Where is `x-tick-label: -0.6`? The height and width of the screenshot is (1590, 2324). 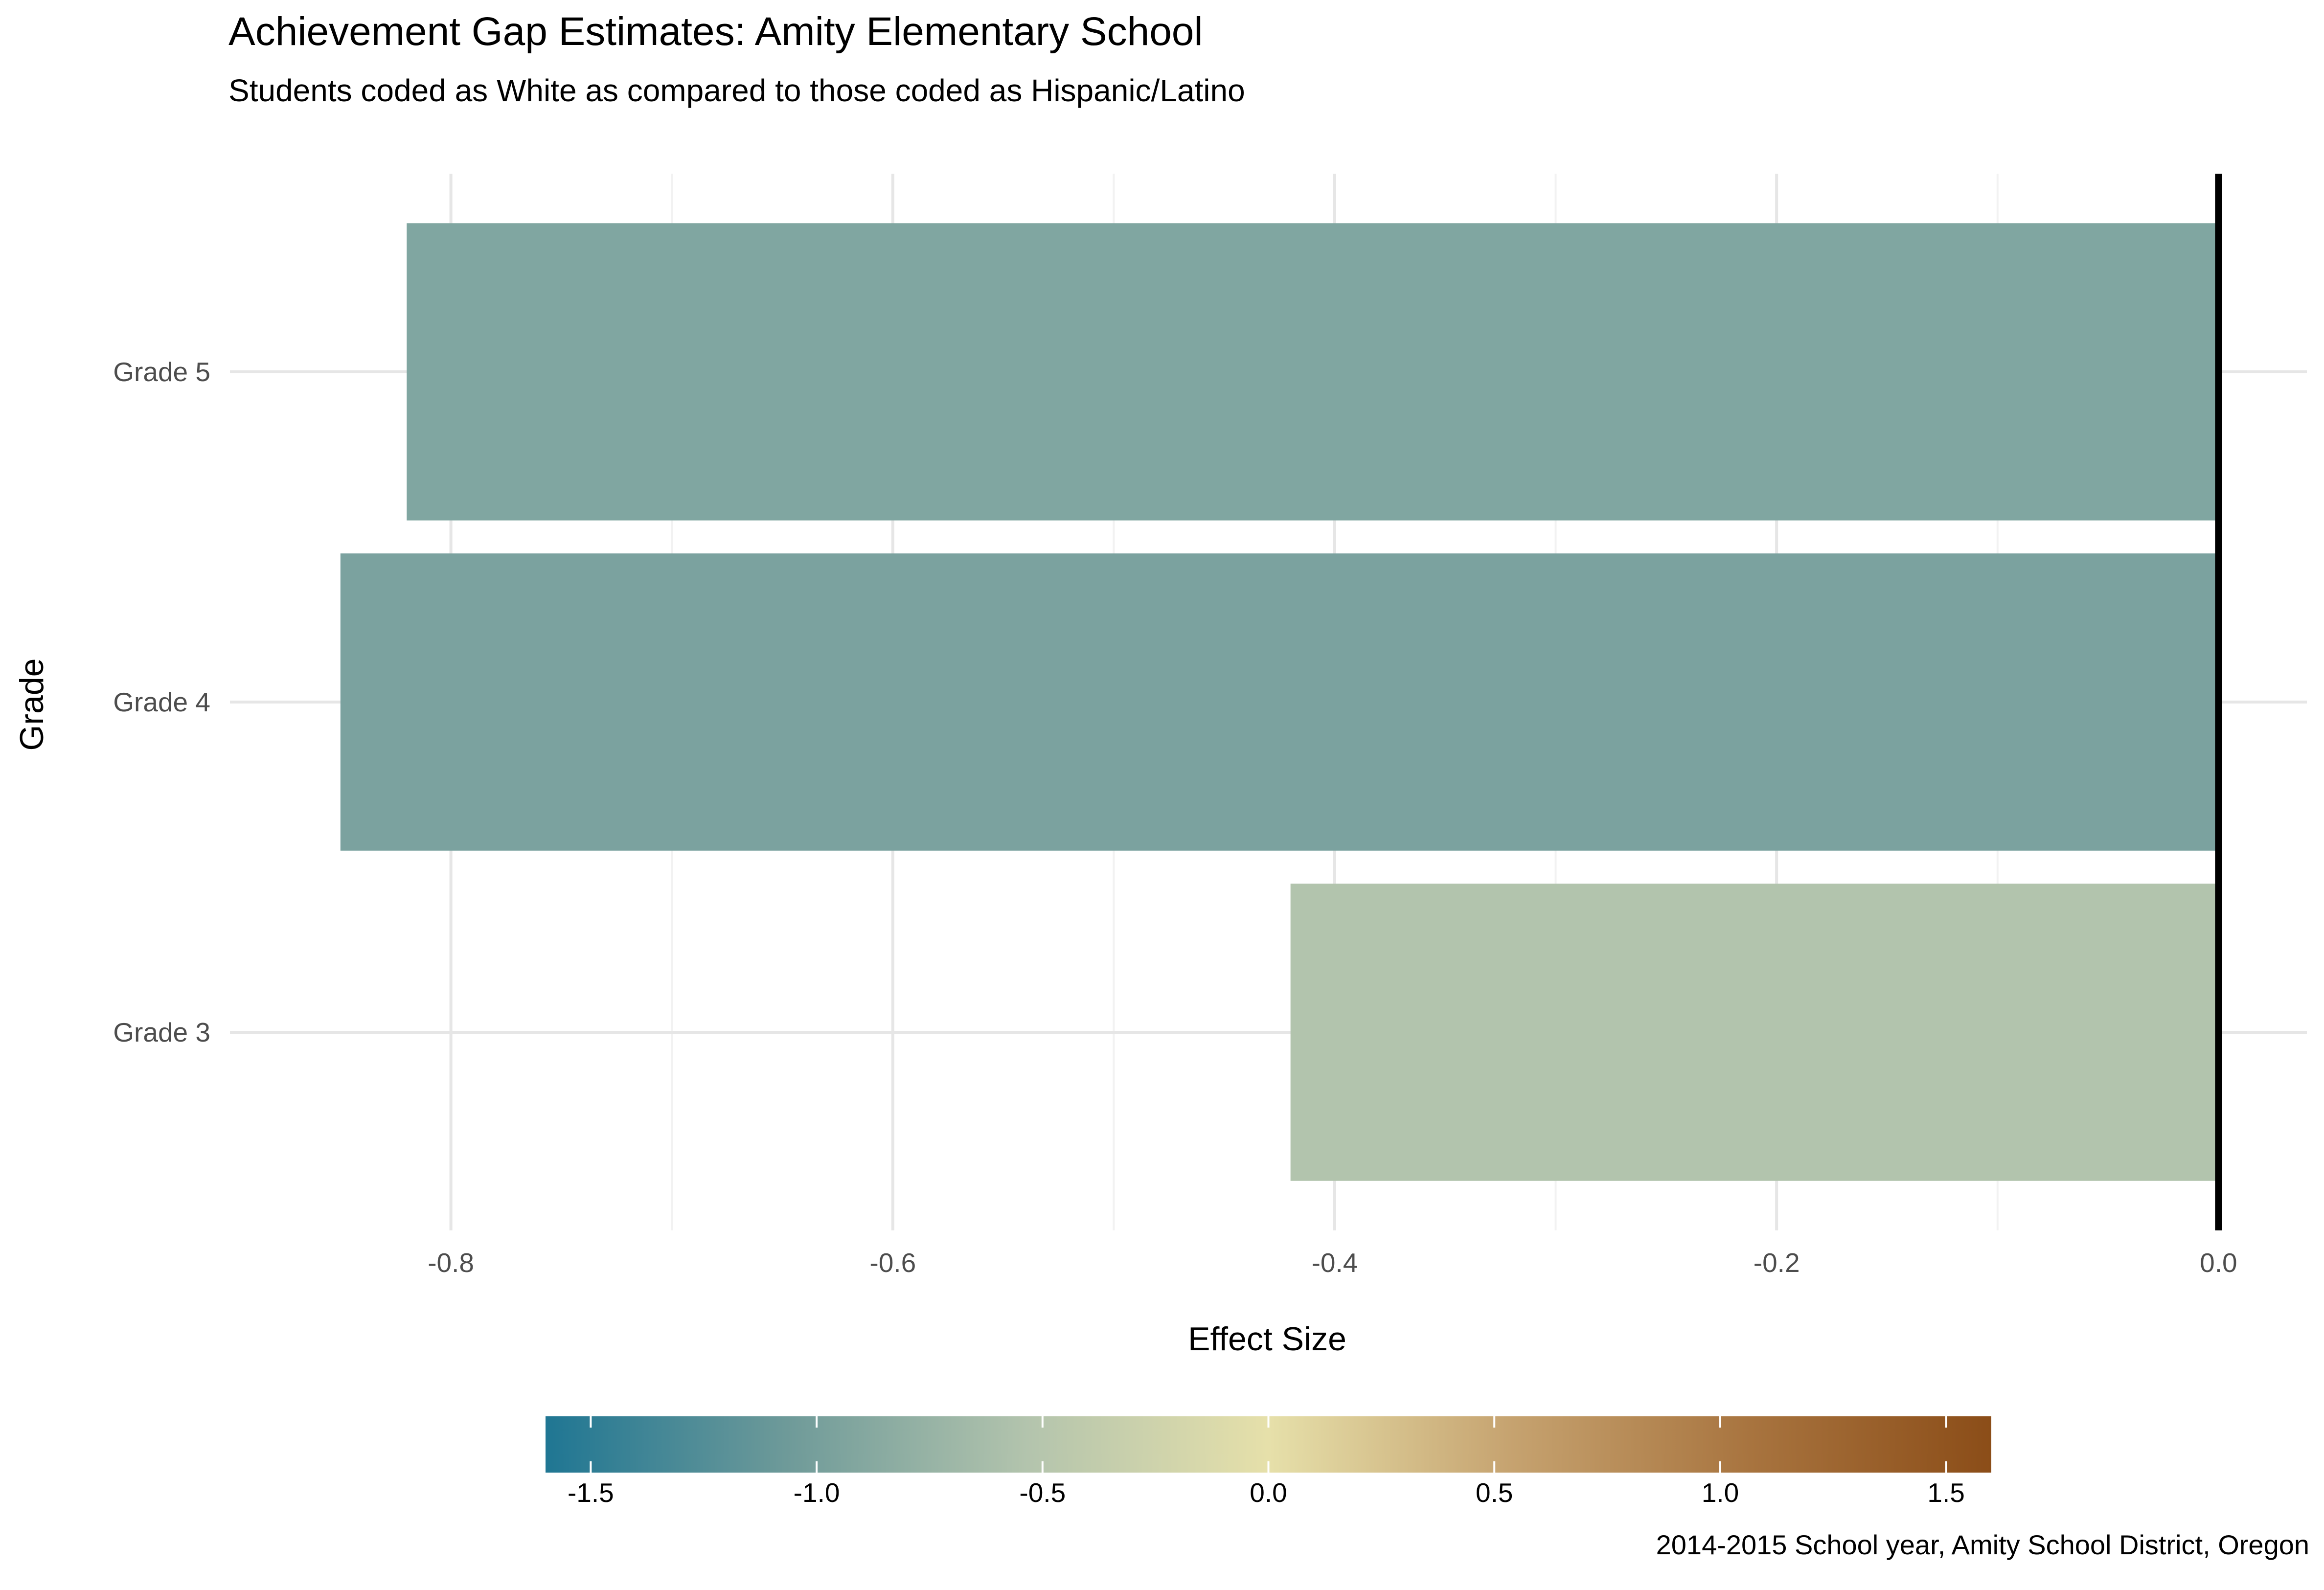 x-tick-label: -0.6 is located at coordinates (893, 1263).